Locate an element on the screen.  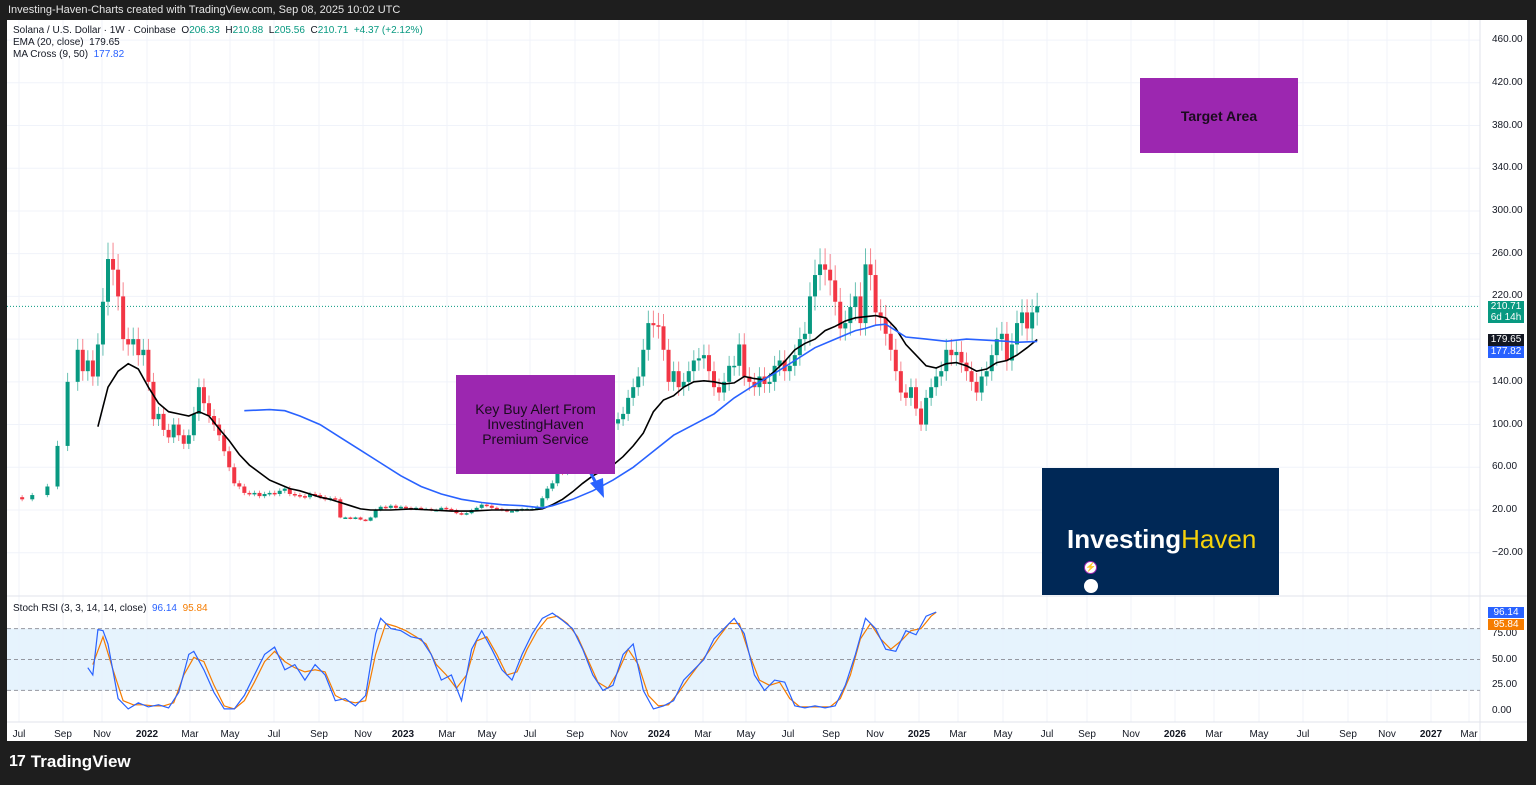
ema-price-tag: 179.65 is located at coordinates (1506, 340).